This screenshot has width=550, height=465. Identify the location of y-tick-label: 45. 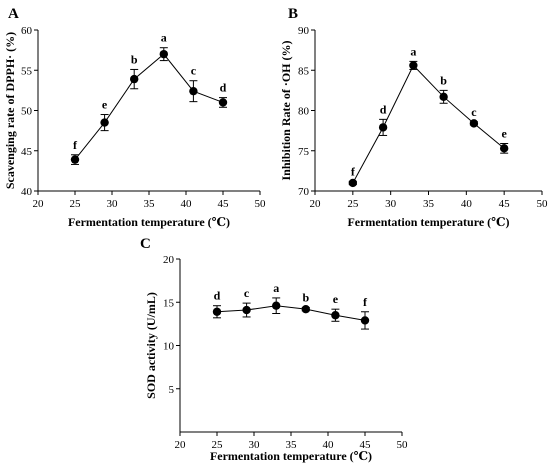
(27, 152).